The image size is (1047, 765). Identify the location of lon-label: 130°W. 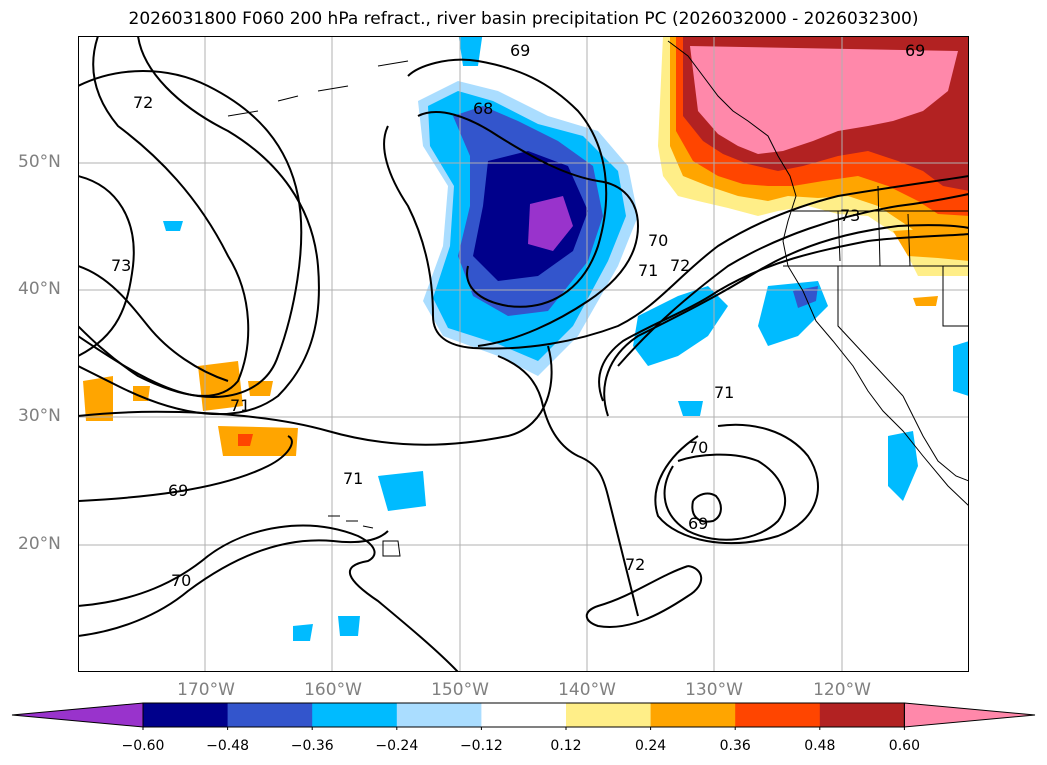
(714, 690).